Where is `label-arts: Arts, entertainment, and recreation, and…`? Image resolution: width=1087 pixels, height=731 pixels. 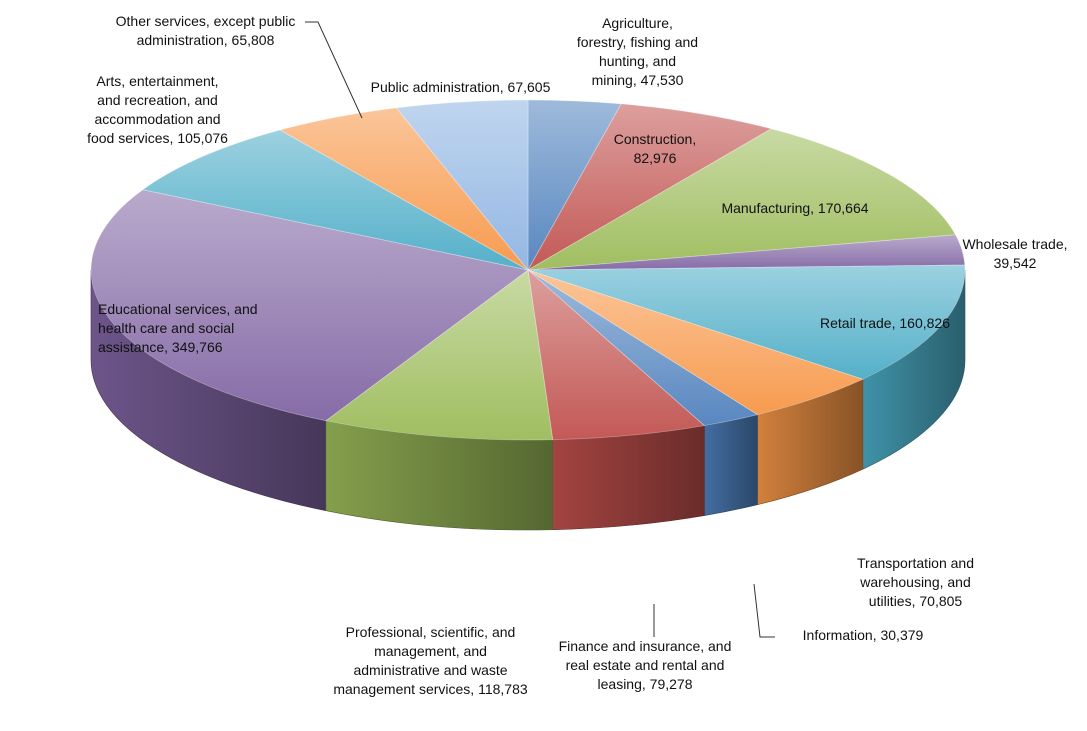
label-arts: Arts, entertainment, and recreation, and… is located at coordinates (157, 109).